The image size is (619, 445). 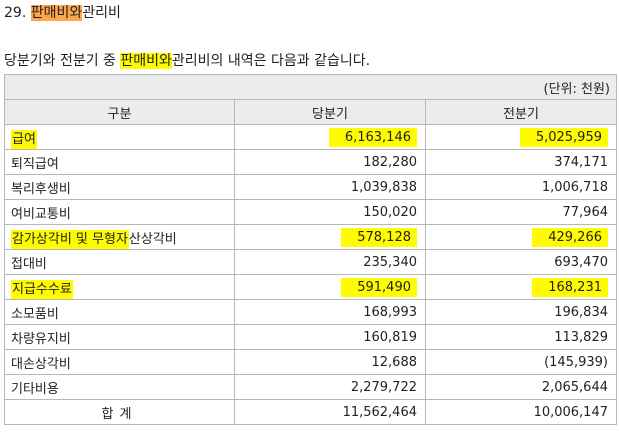 What do you see at coordinates (330, 237) in the screenshot?
I see `row-current: 578,128` at bounding box center [330, 237].